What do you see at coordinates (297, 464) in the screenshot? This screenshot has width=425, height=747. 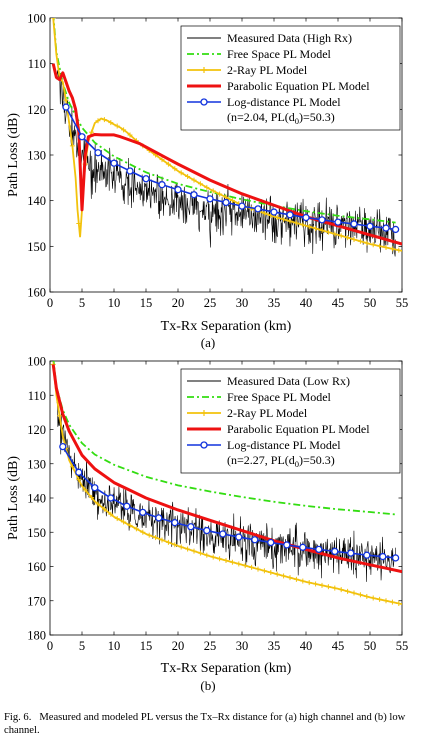 I see `legend-params-subscript: 0` at bounding box center [297, 464].